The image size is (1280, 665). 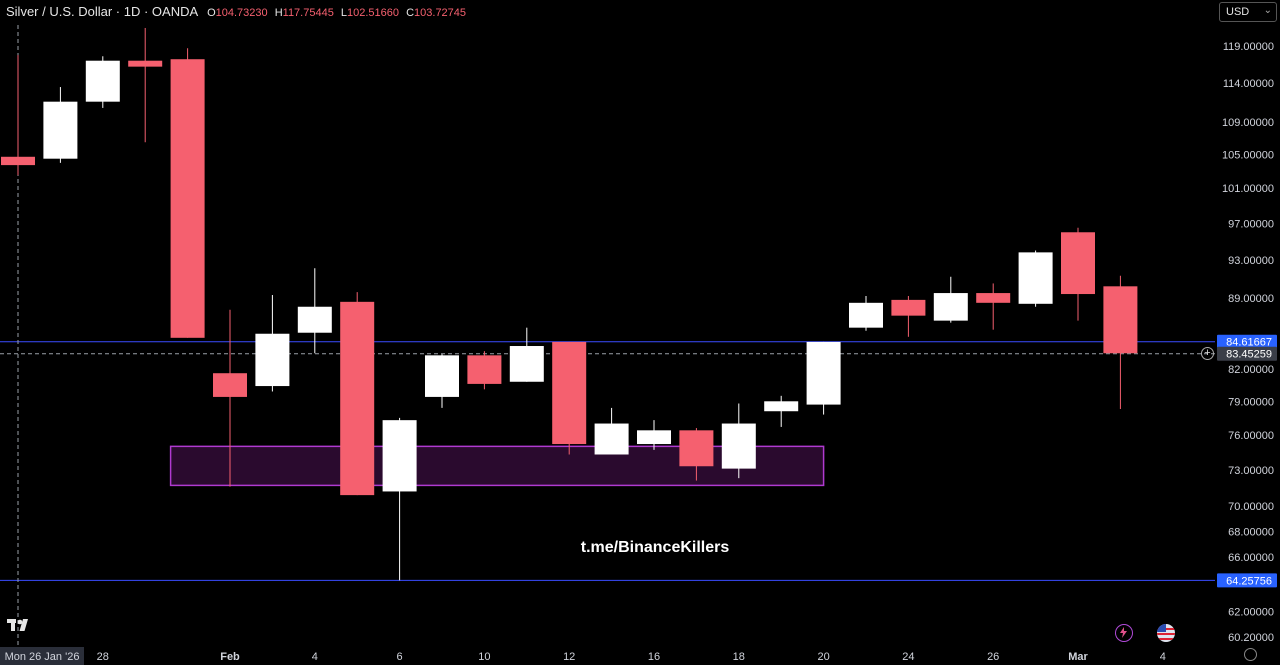 What do you see at coordinates (20, 627) in the screenshot?
I see `tradingview-logo` at bounding box center [20, 627].